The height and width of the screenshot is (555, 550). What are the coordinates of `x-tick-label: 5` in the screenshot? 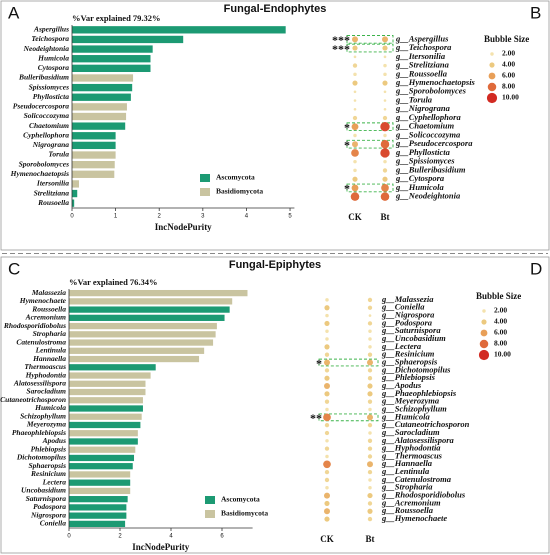 It's located at (290, 217).